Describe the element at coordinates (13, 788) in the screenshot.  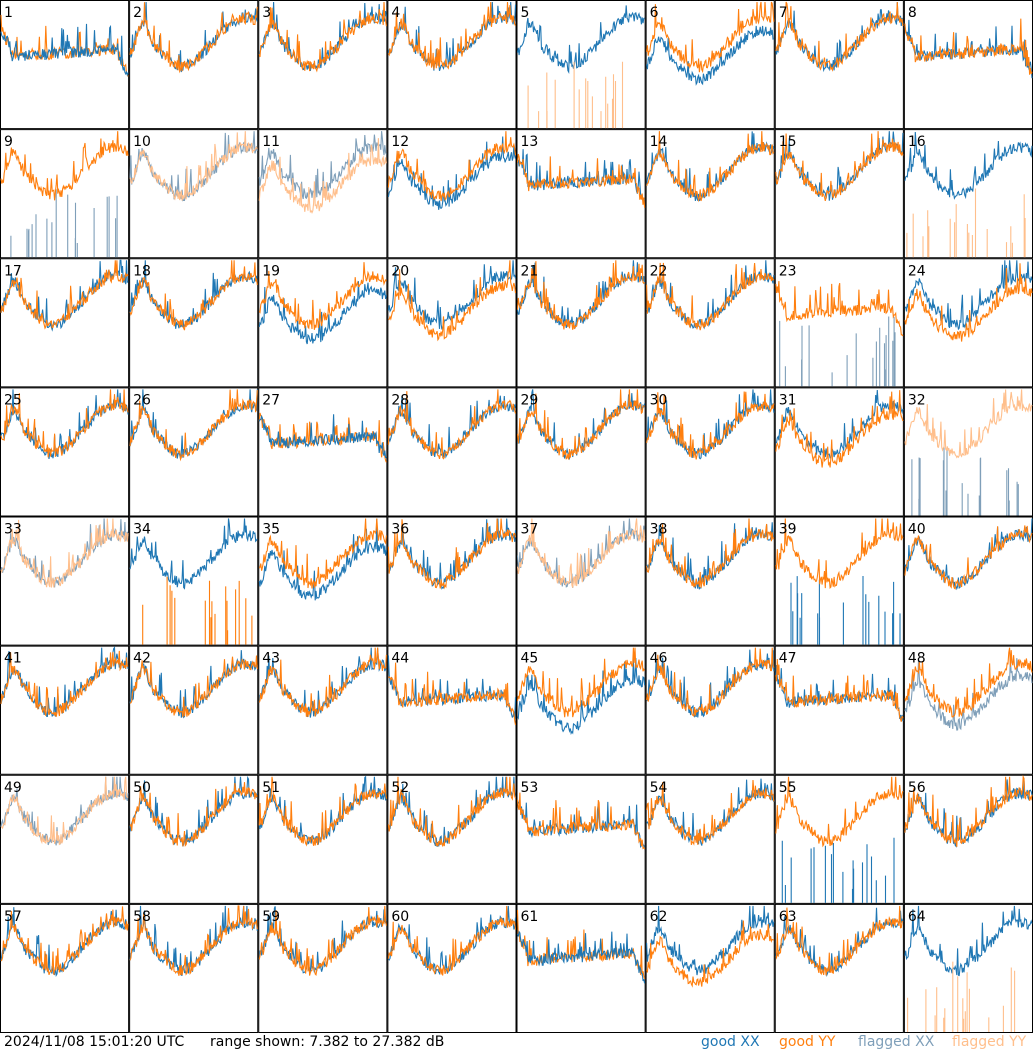
I see `tile-label: 49` at that location.